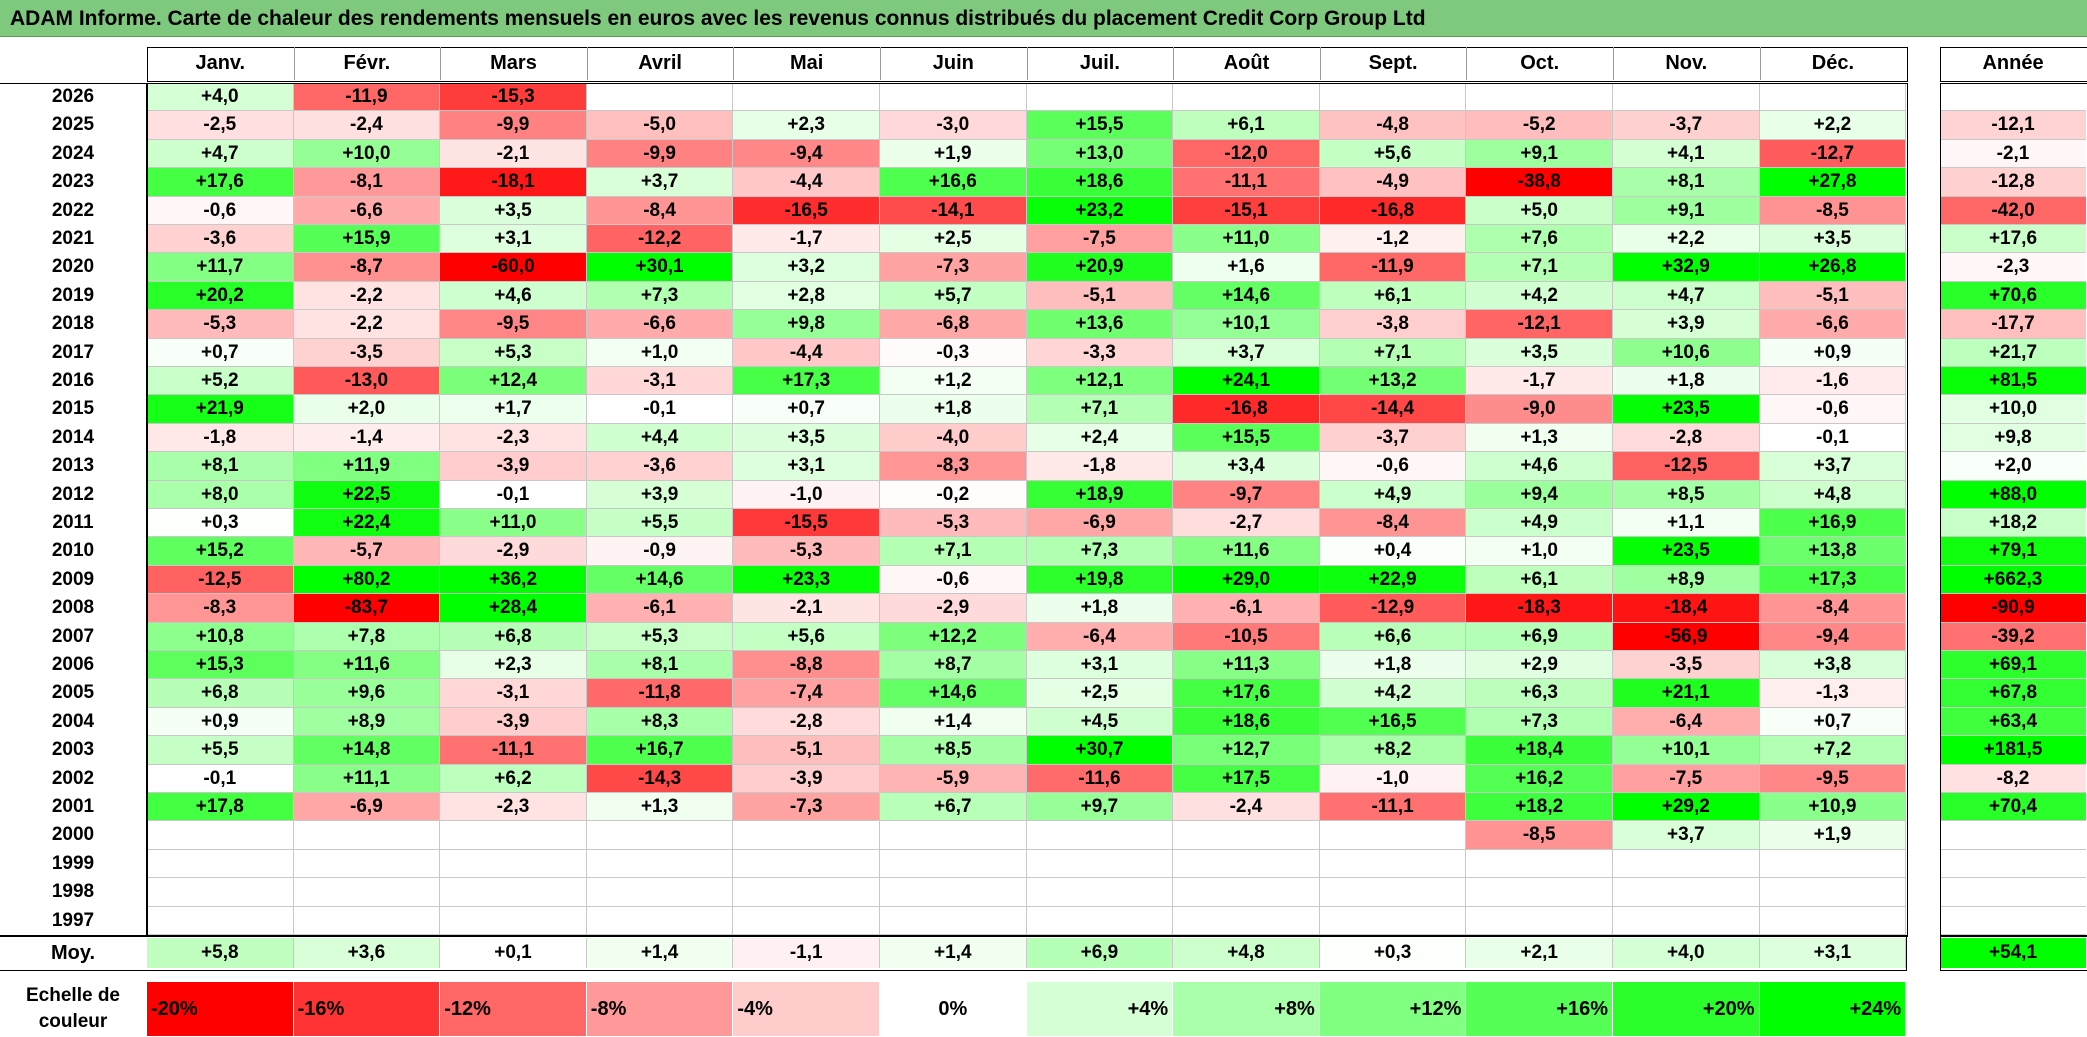  Describe the element at coordinates (807, 63) in the screenshot. I see `month-header: Mai` at that location.